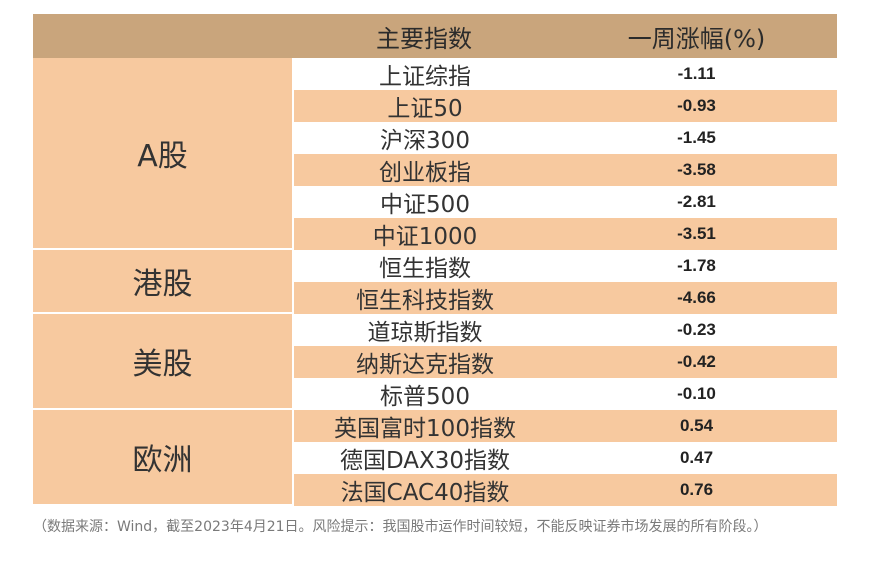  Describe the element at coordinates (162, 362) in the screenshot. I see `market-group-label: 美股` at that location.